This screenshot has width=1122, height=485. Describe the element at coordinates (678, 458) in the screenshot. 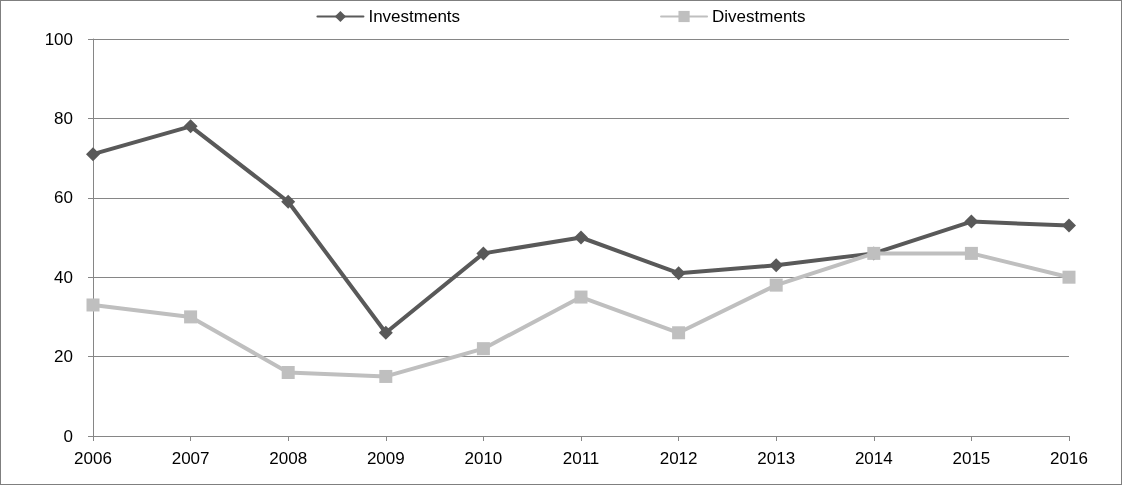

I see `x-tick-label: 2012` at that location.